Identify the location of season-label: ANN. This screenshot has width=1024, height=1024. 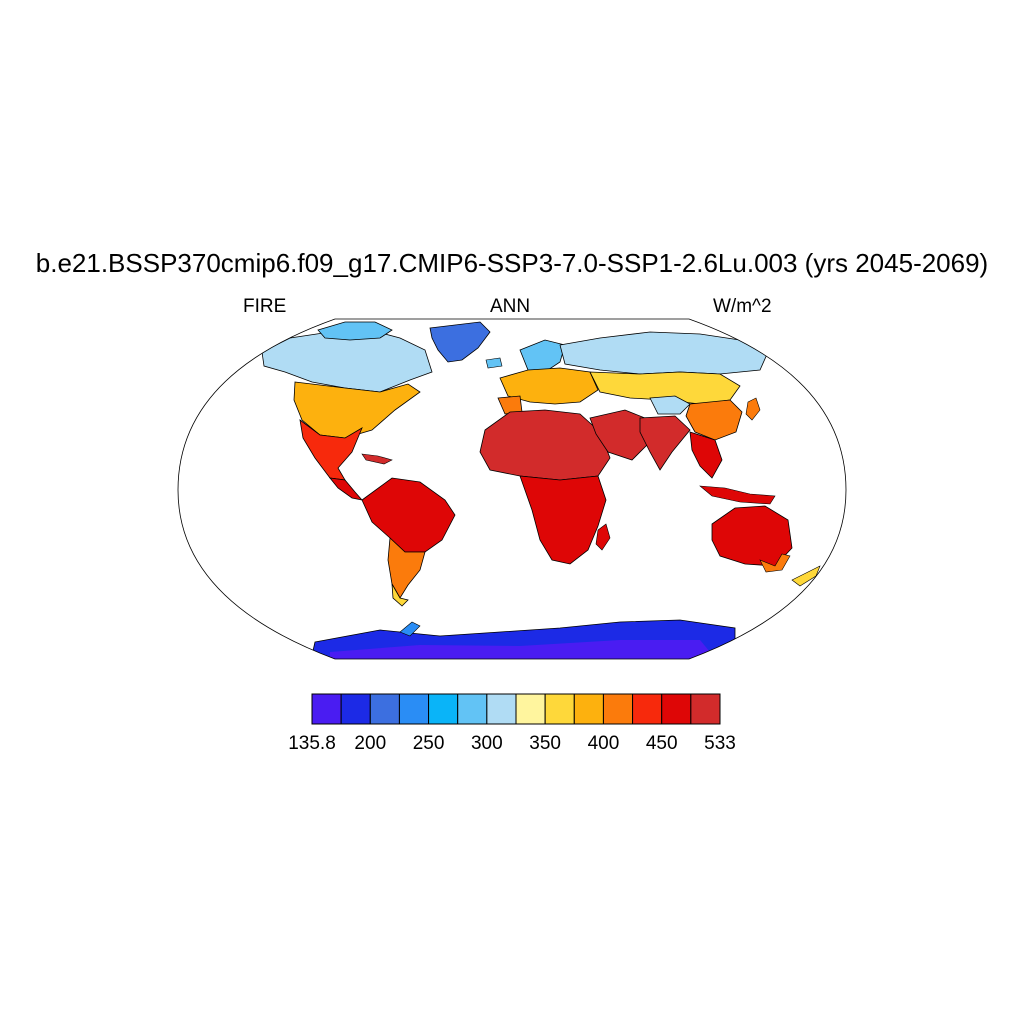
(510, 306).